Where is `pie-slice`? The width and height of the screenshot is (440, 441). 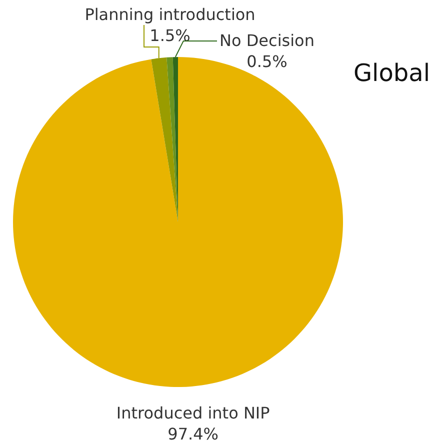
pie-slice is located at coordinates (164, 139).